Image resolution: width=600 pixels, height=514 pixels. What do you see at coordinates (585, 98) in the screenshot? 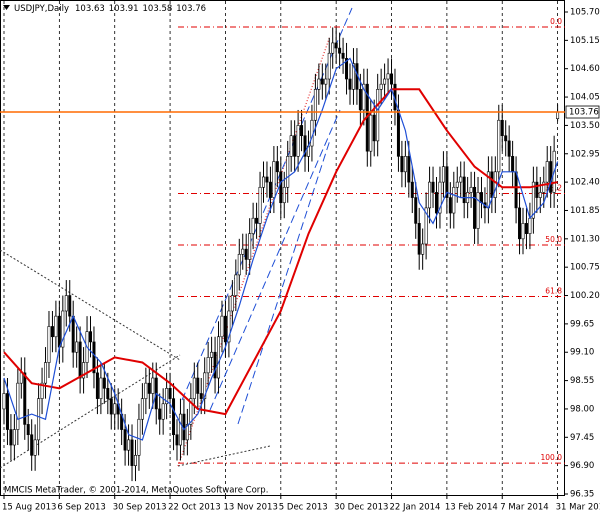
I see `y-tick-label: 104.05` at bounding box center [585, 98].